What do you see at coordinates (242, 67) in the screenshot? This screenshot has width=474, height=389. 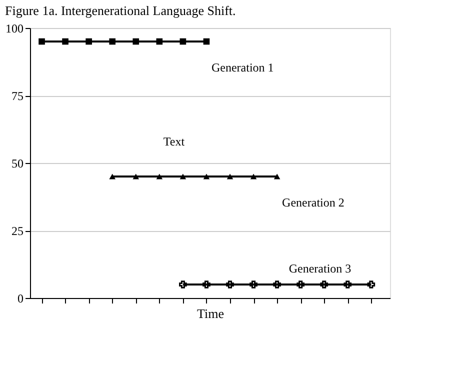 I see `series-label: Generation 1` at bounding box center [242, 67].